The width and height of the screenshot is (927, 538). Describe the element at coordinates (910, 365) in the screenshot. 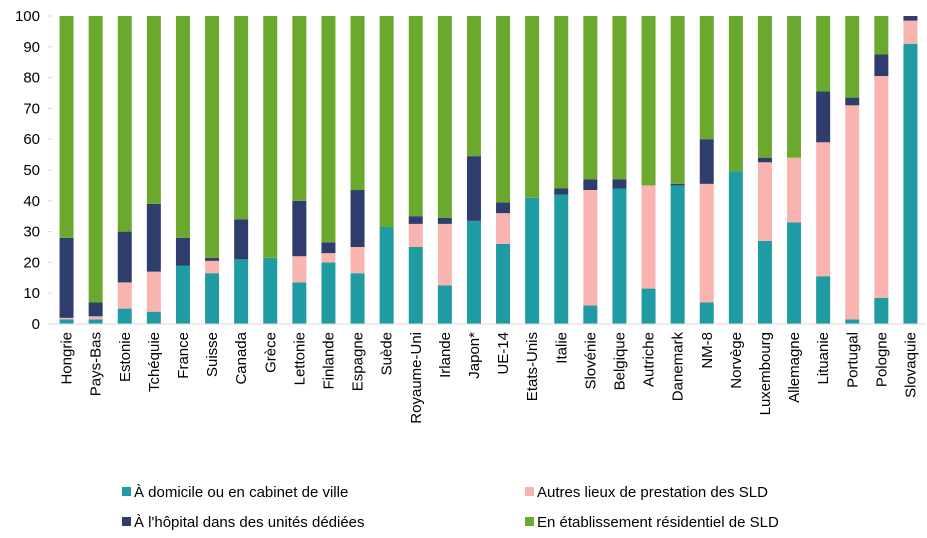

I see `x-tick-label: Slovaquie` at that location.